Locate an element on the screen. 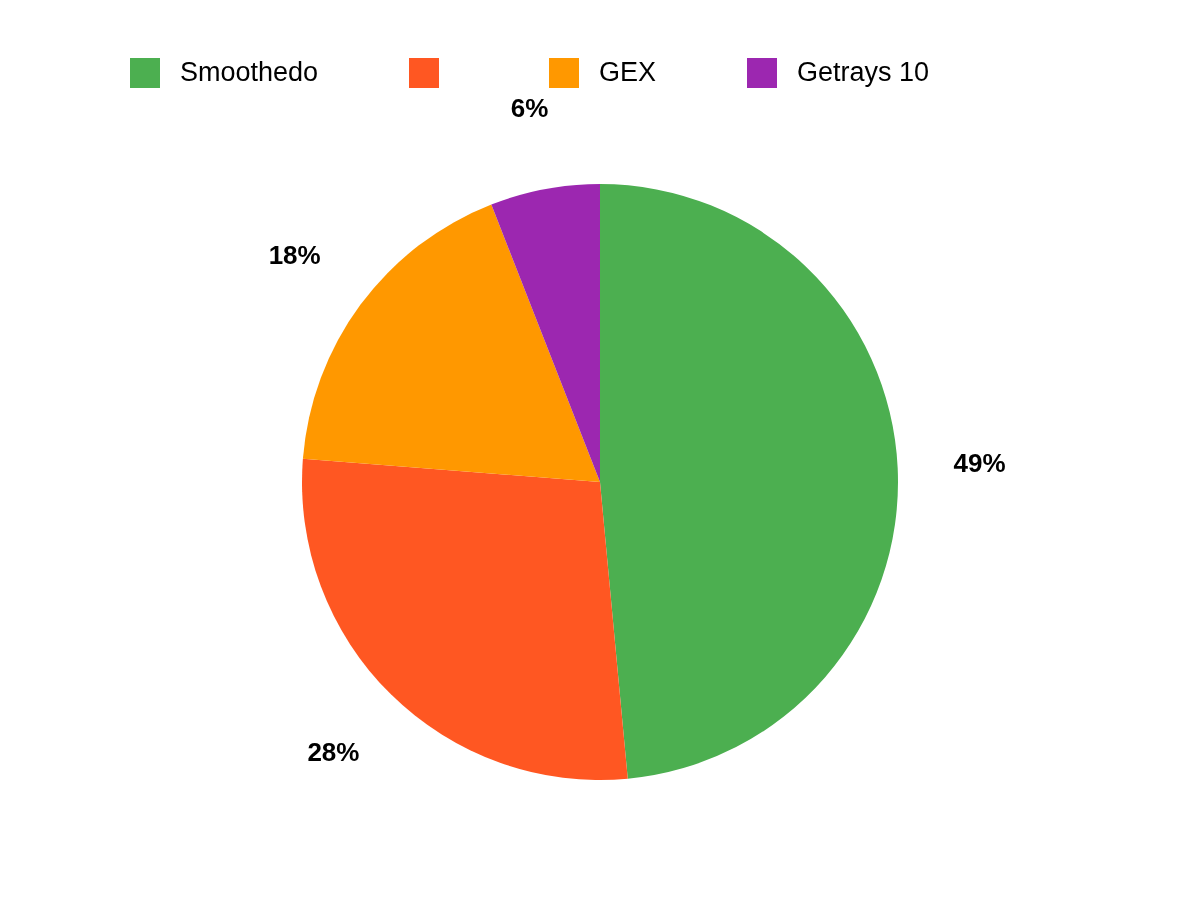  legend-label: Getrays 10 is located at coordinates (863, 72).